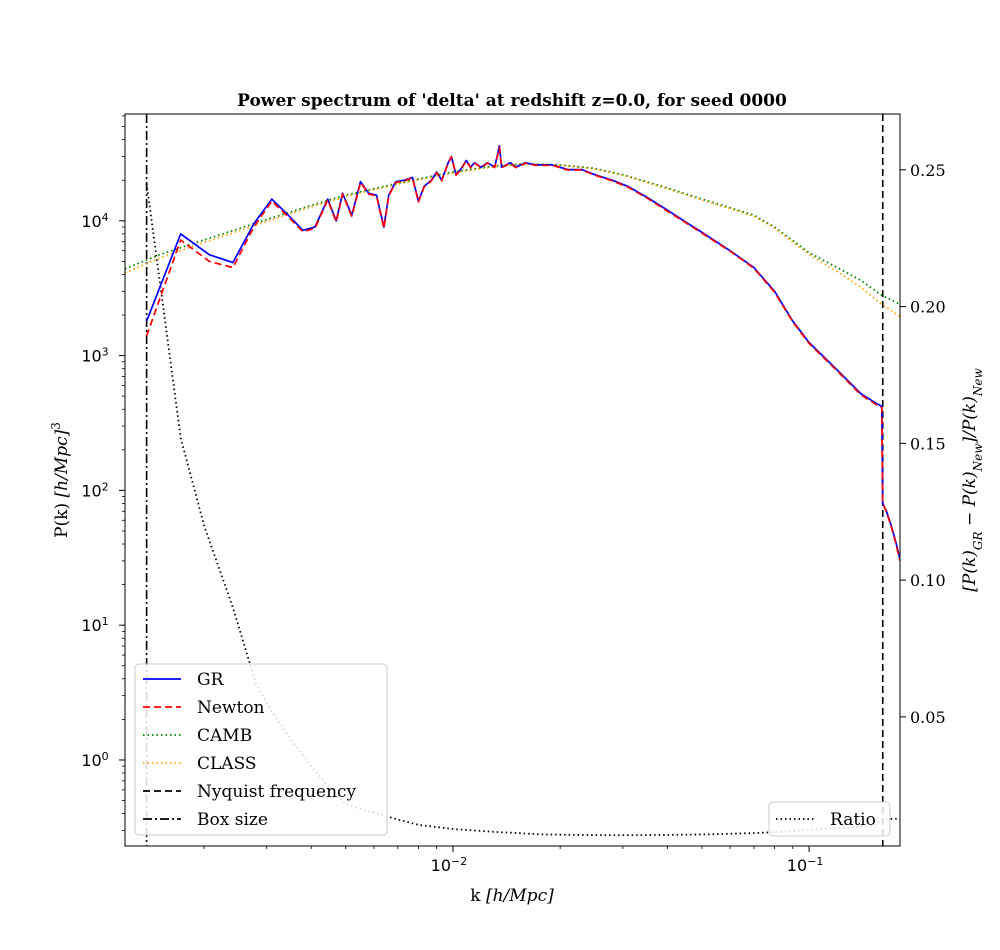 Image resolution: width=1000 pixels, height=950 pixels. Describe the element at coordinates (459, 861) in the screenshot. I see `x-tick-exponent: −2` at that location.